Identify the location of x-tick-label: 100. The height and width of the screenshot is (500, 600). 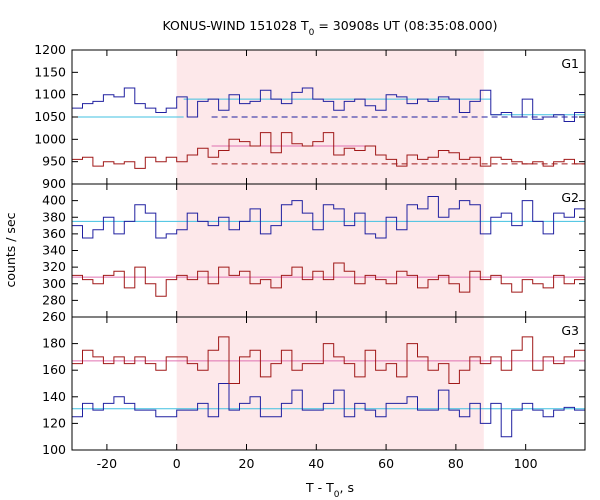
(526, 463).